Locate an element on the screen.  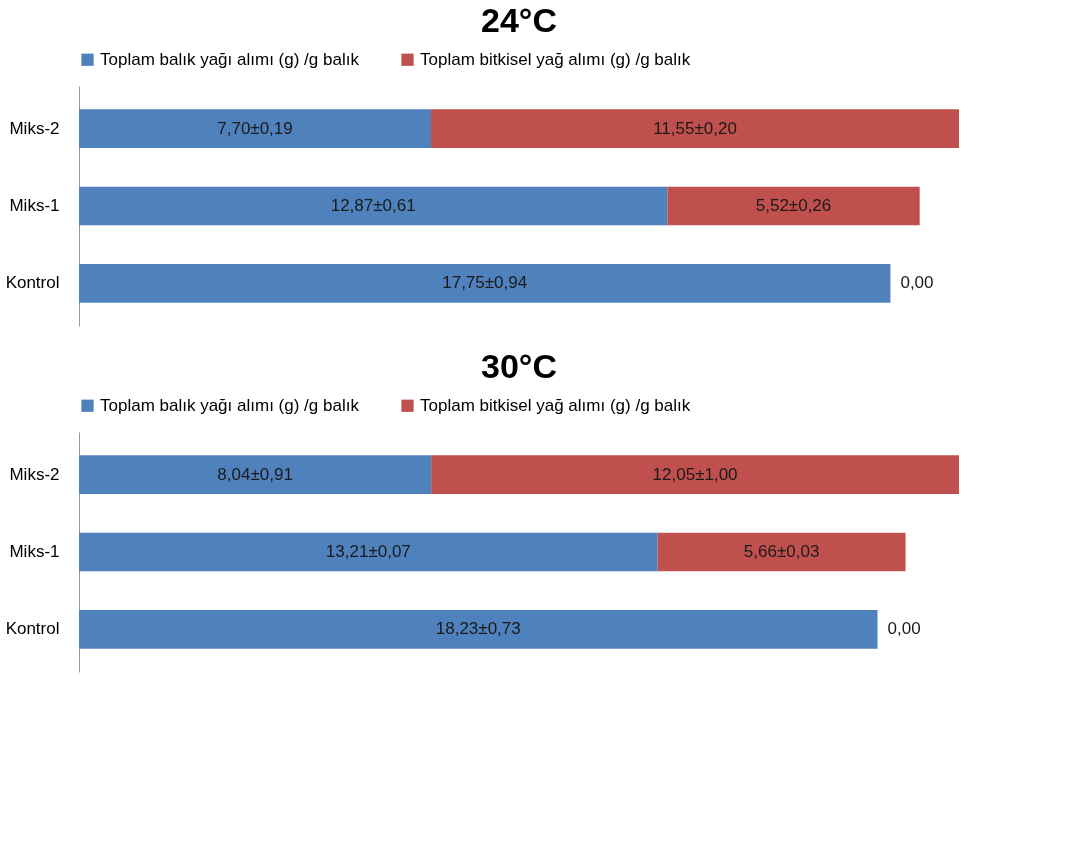
data-label: 17,75±0,94 is located at coordinates (485, 283).